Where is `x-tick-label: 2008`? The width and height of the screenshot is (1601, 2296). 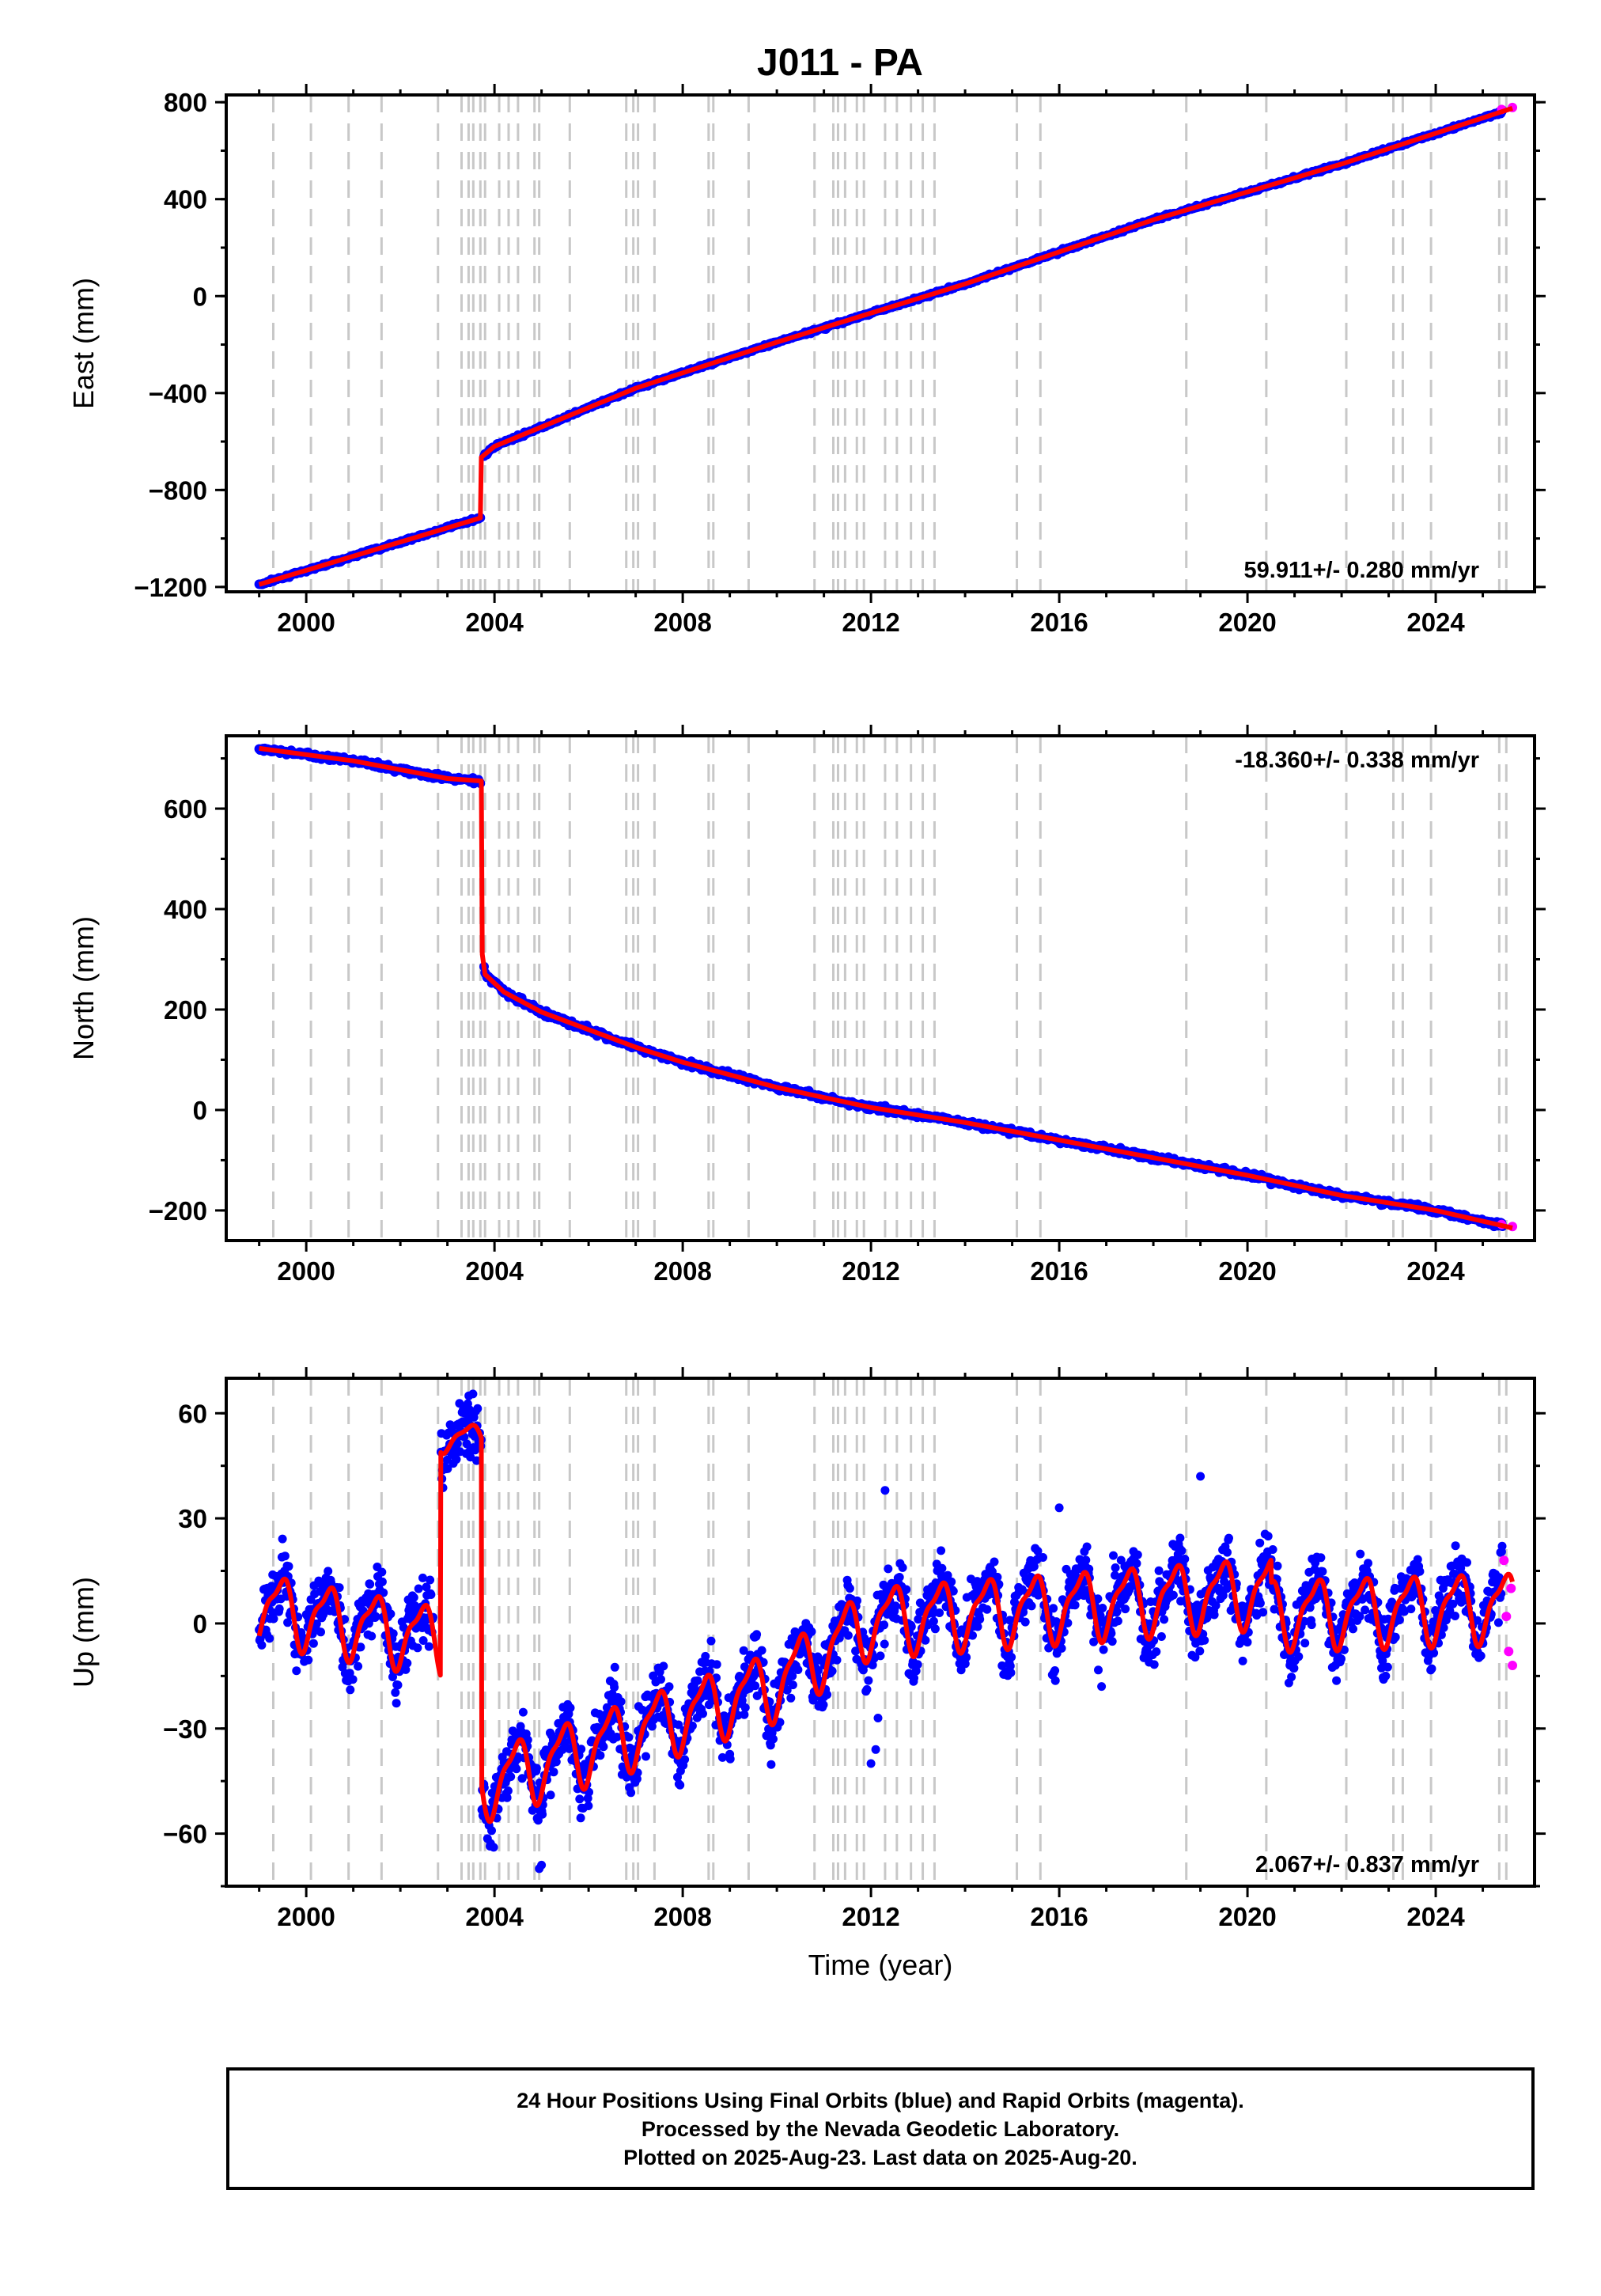
x-tick-label: 2008 is located at coordinates (682, 622).